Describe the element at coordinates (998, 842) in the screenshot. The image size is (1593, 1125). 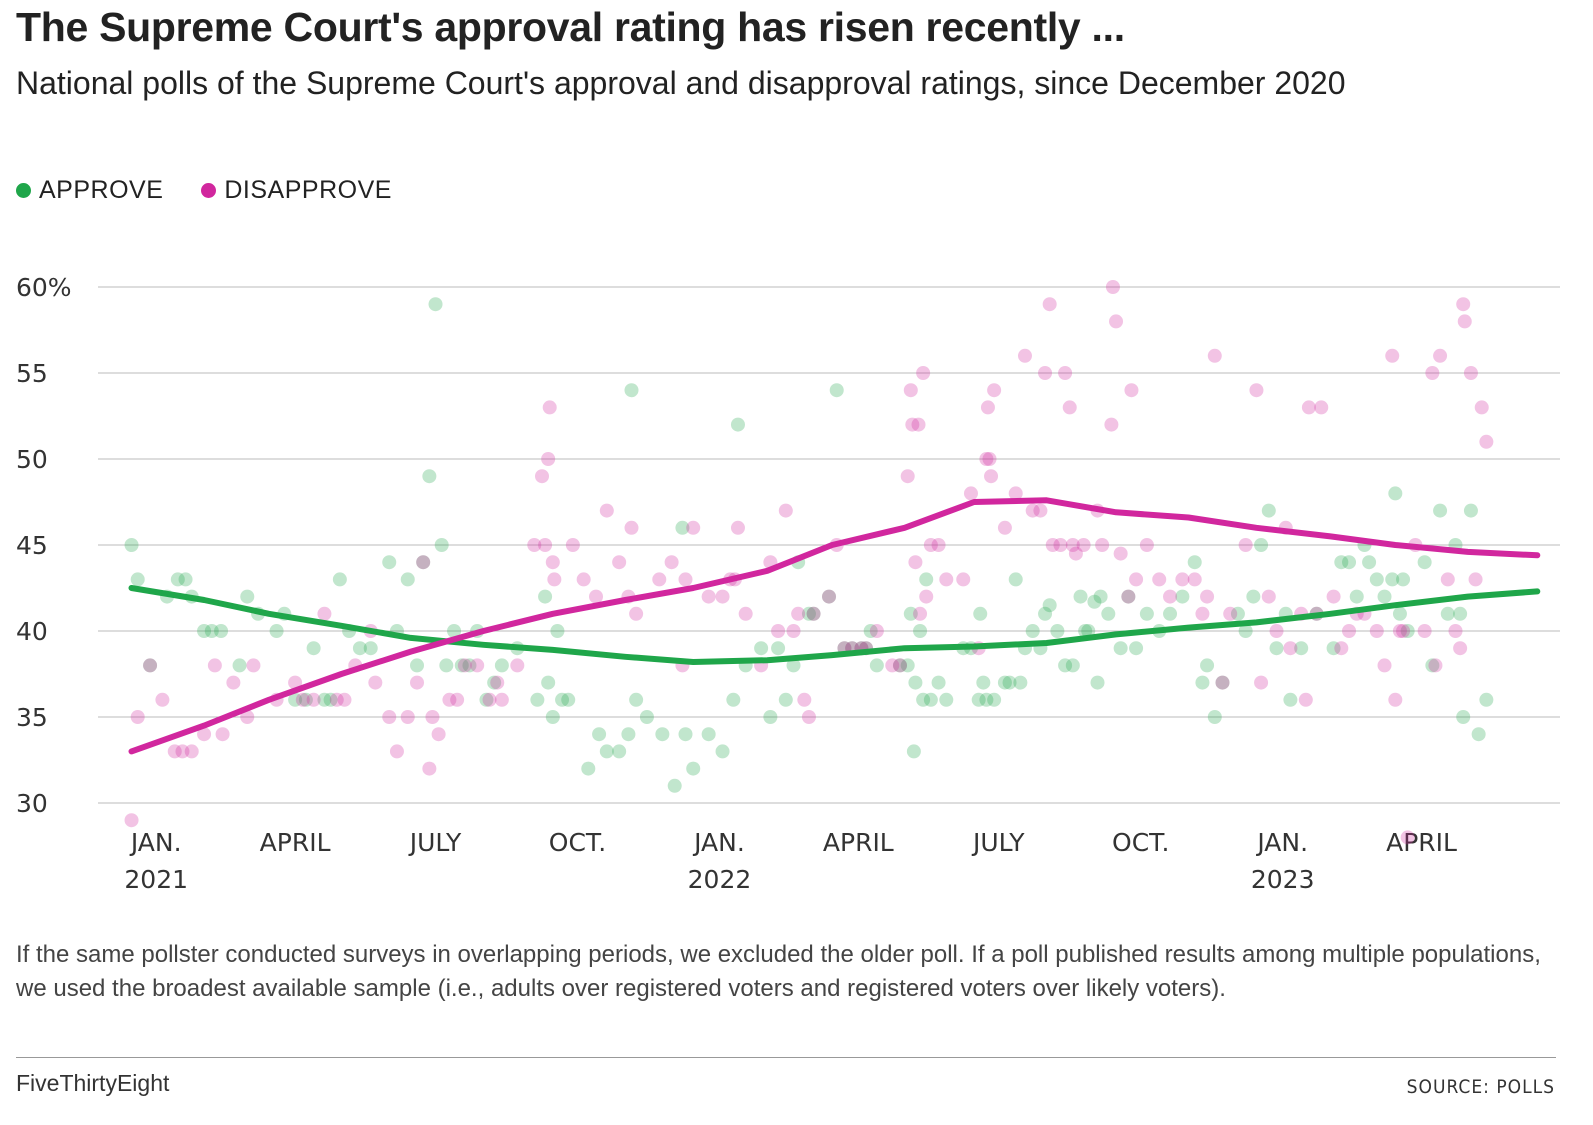
I see `x-tick-label-6: JULY` at that location.